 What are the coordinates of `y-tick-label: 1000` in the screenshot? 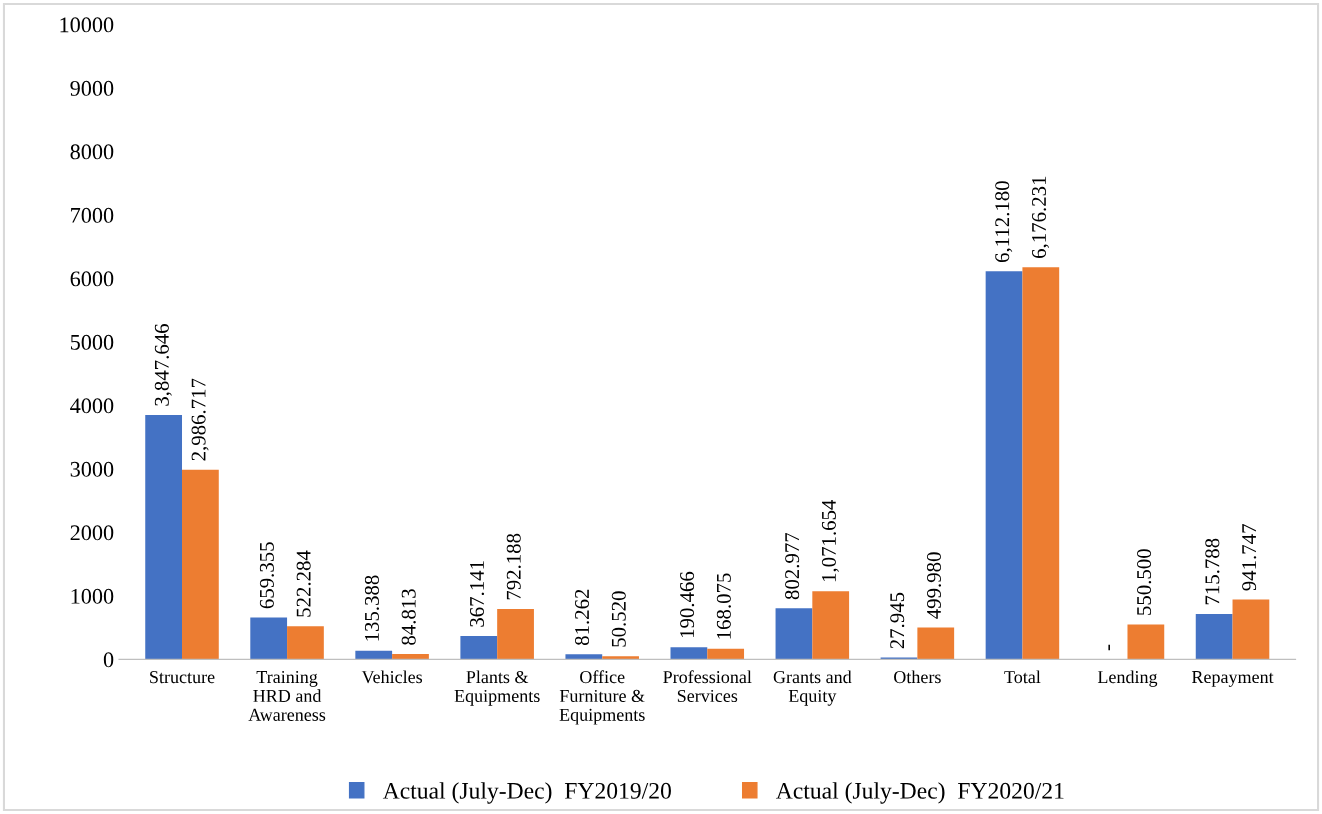 It's located at (92, 596).